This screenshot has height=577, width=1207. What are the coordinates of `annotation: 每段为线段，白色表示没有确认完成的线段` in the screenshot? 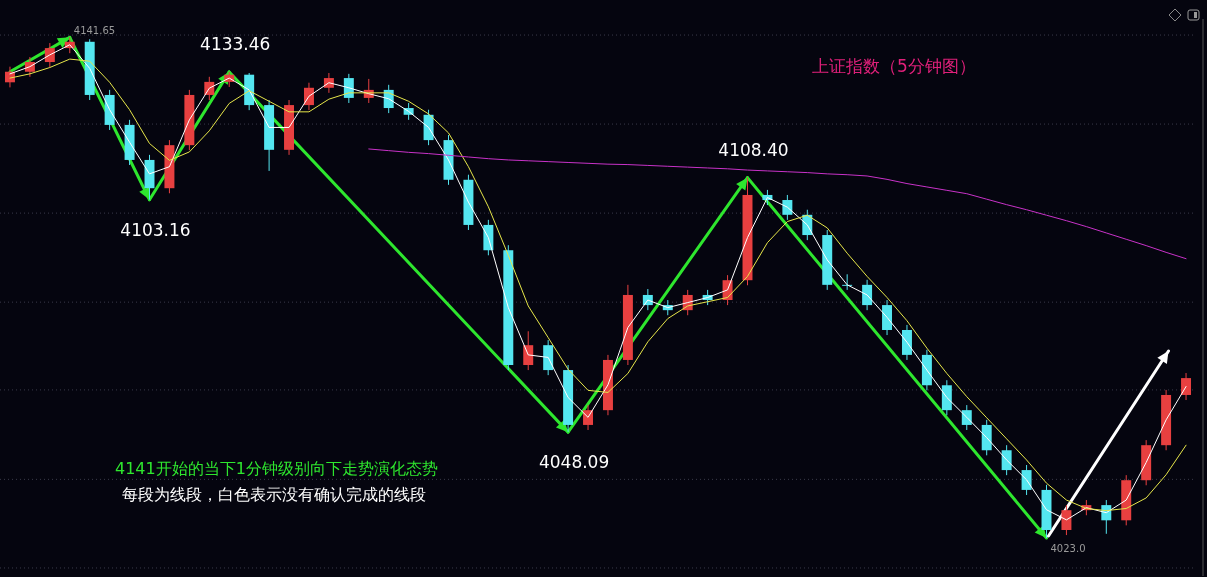 It's located at (274, 494).